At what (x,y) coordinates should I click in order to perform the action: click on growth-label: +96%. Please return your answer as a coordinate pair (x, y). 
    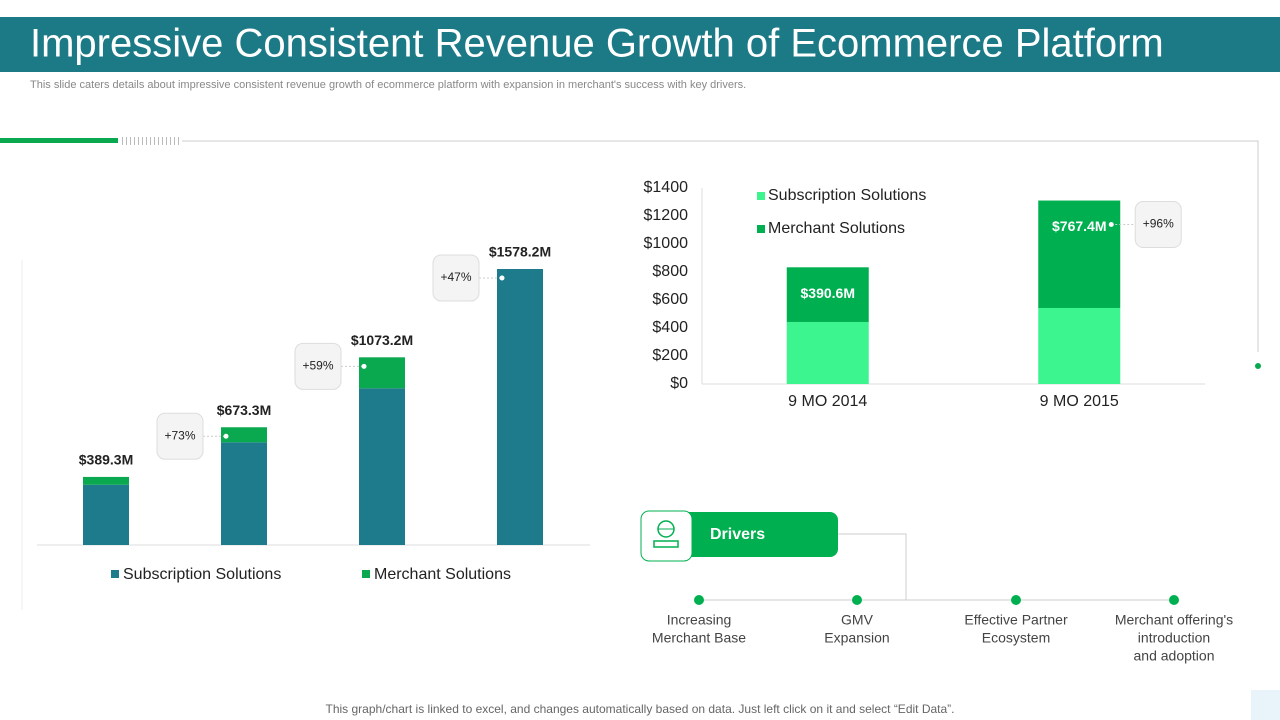
    Looking at the image, I should click on (1158, 224).